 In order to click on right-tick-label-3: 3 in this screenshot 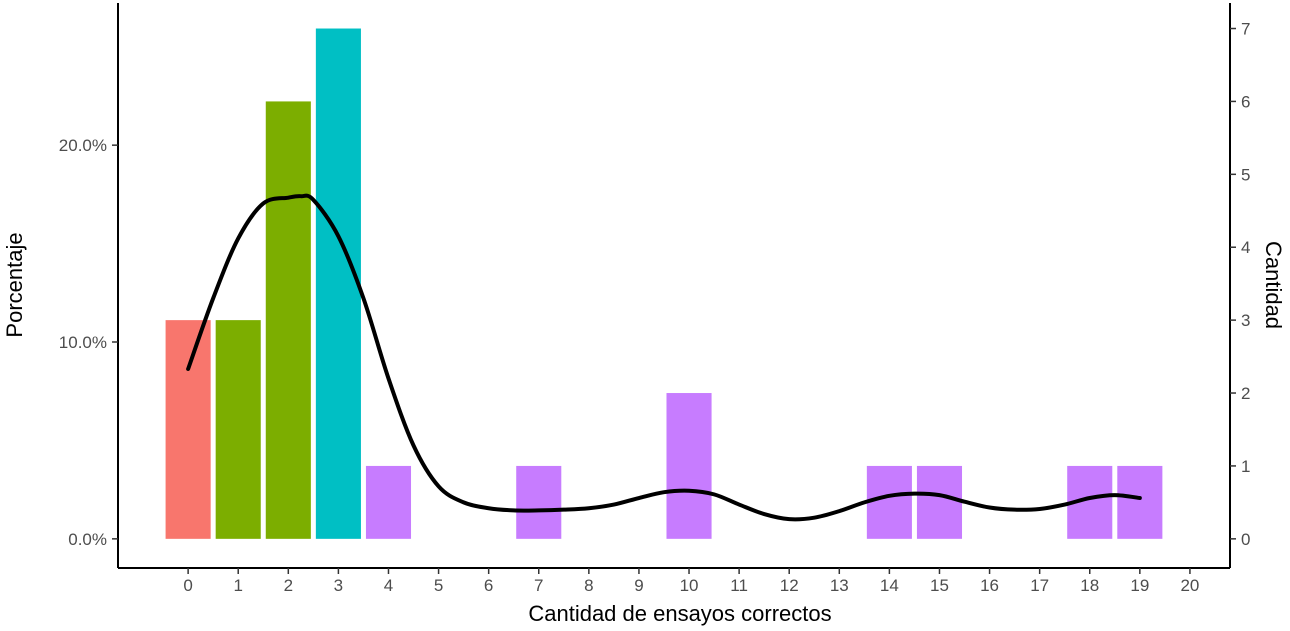, I will do `click(1245, 320)`.